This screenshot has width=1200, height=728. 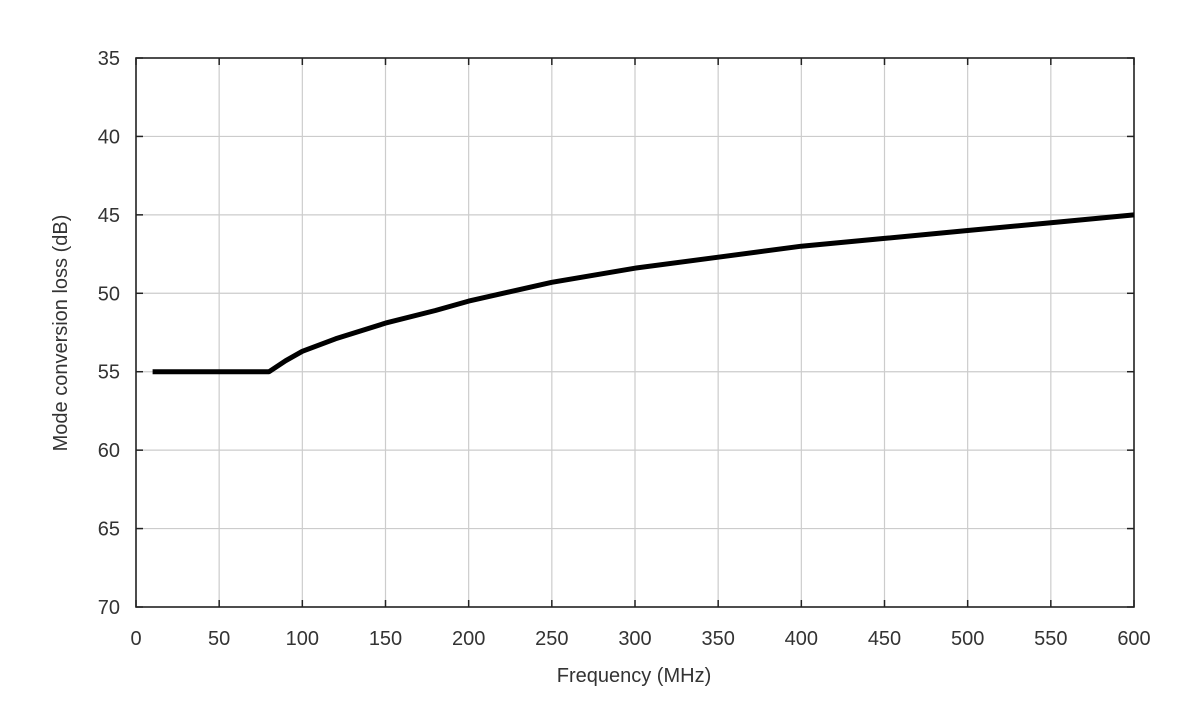 What do you see at coordinates (219, 639) in the screenshot?
I see `x-tick-label: 50` at bounding box center [219, 639].